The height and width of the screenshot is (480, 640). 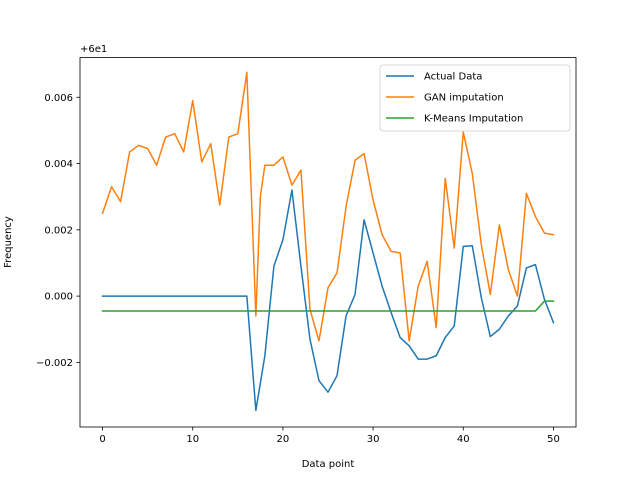 I want to click on legend-box, so click(x=475, y=98).